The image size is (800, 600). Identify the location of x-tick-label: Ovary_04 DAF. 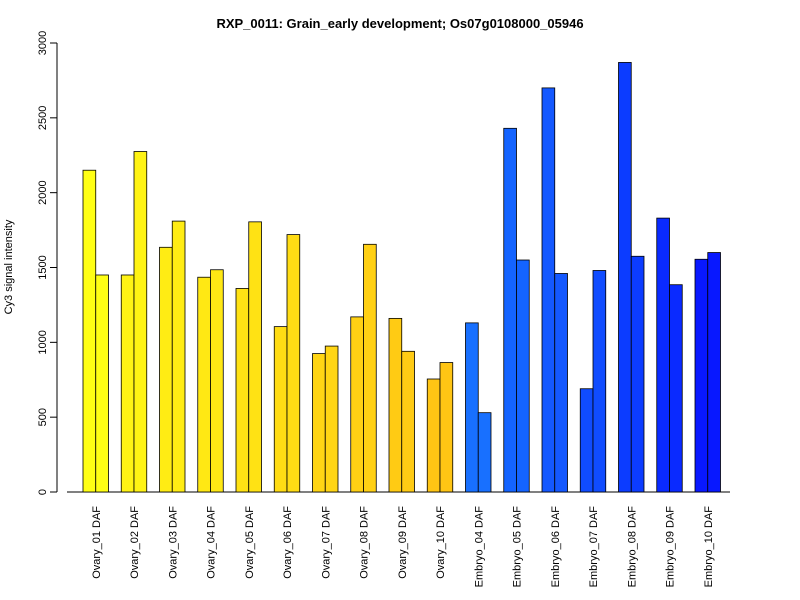
(212, 542).